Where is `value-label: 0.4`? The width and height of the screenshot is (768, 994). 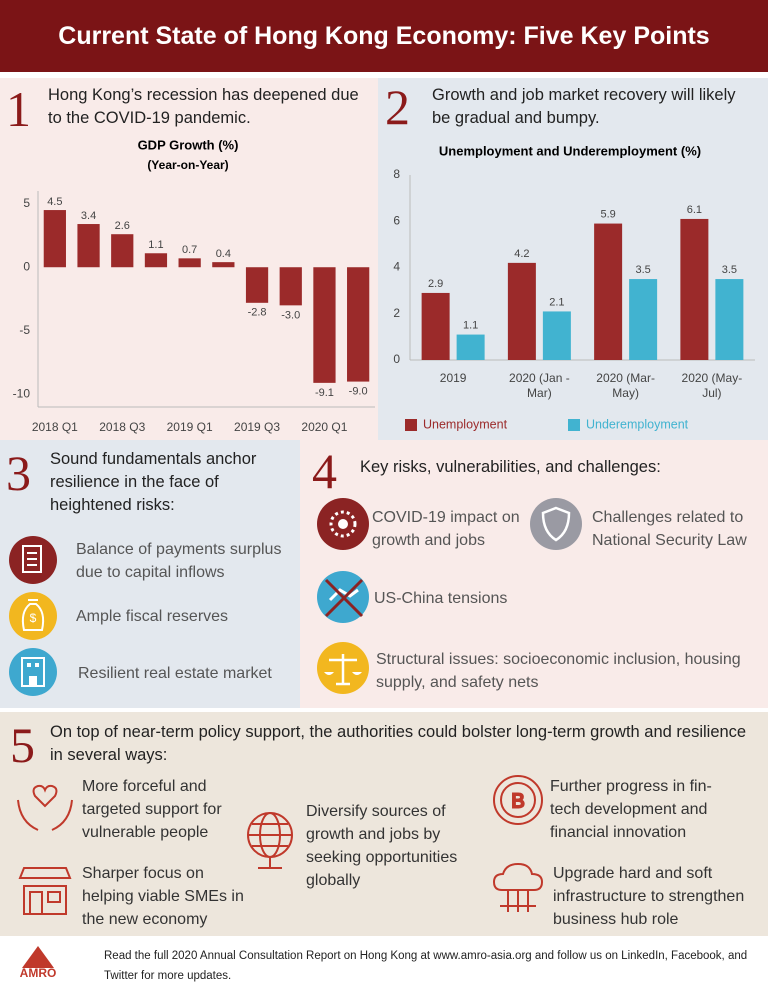
value-label: 0.4 is located at coordinates (223, 254).